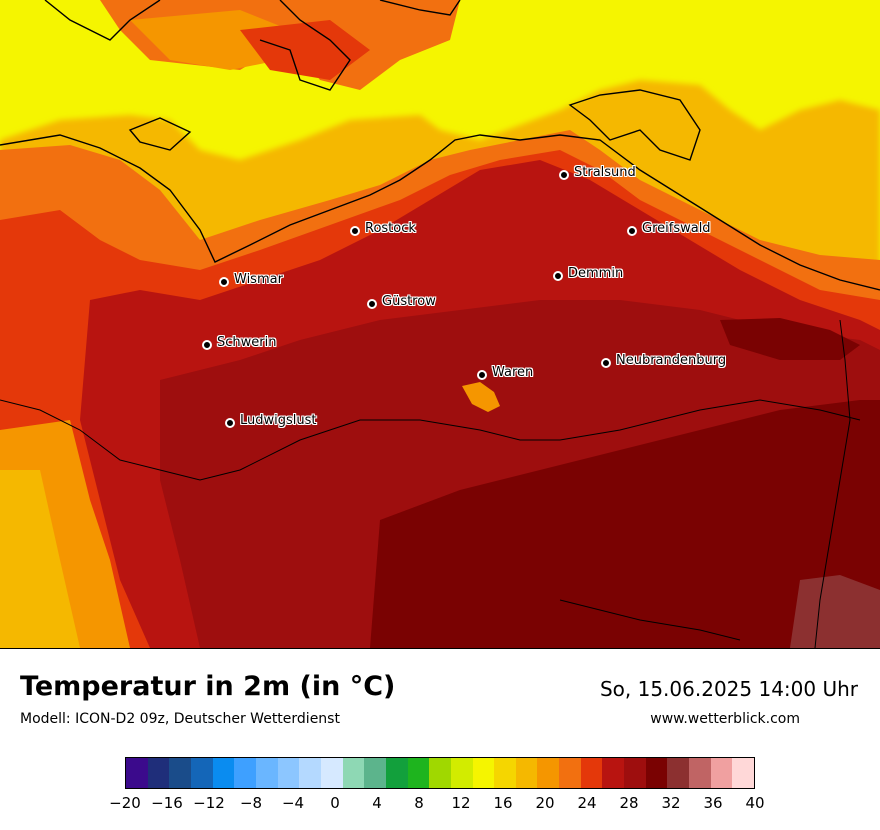  What do you see at coordinates (713, 803) in the screenshot?
I see `colorbar-tick-label: 36` at bounding box center [713, 803].